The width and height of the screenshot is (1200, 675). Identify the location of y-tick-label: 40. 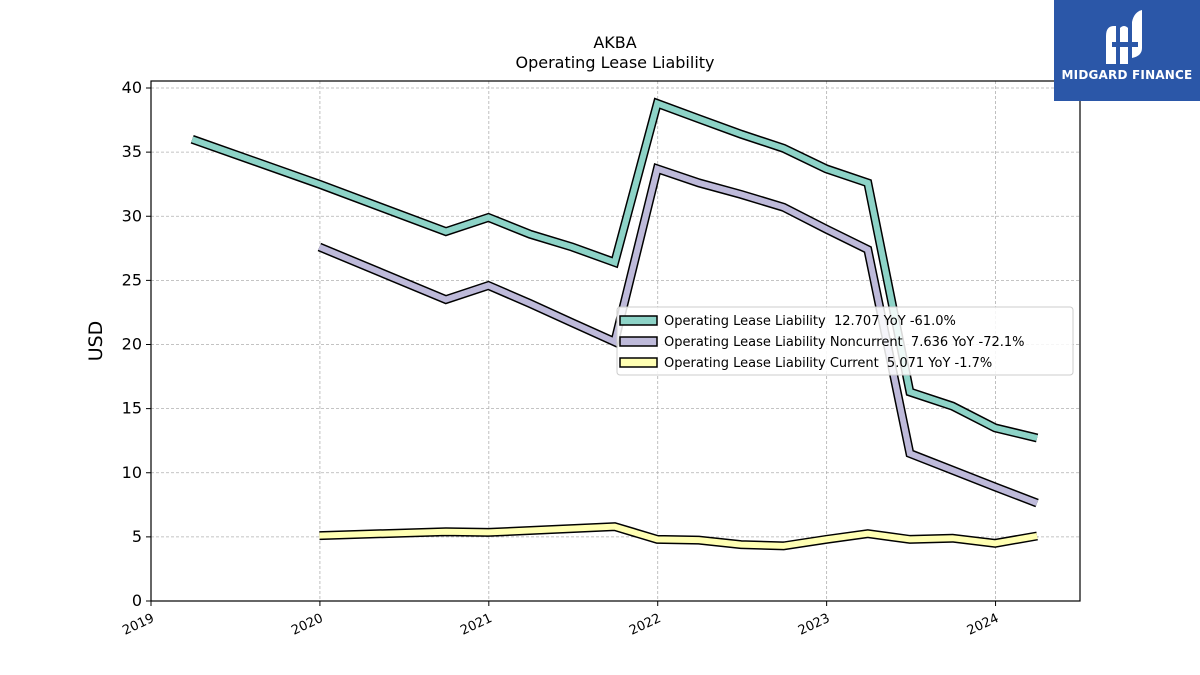
(132, 87).